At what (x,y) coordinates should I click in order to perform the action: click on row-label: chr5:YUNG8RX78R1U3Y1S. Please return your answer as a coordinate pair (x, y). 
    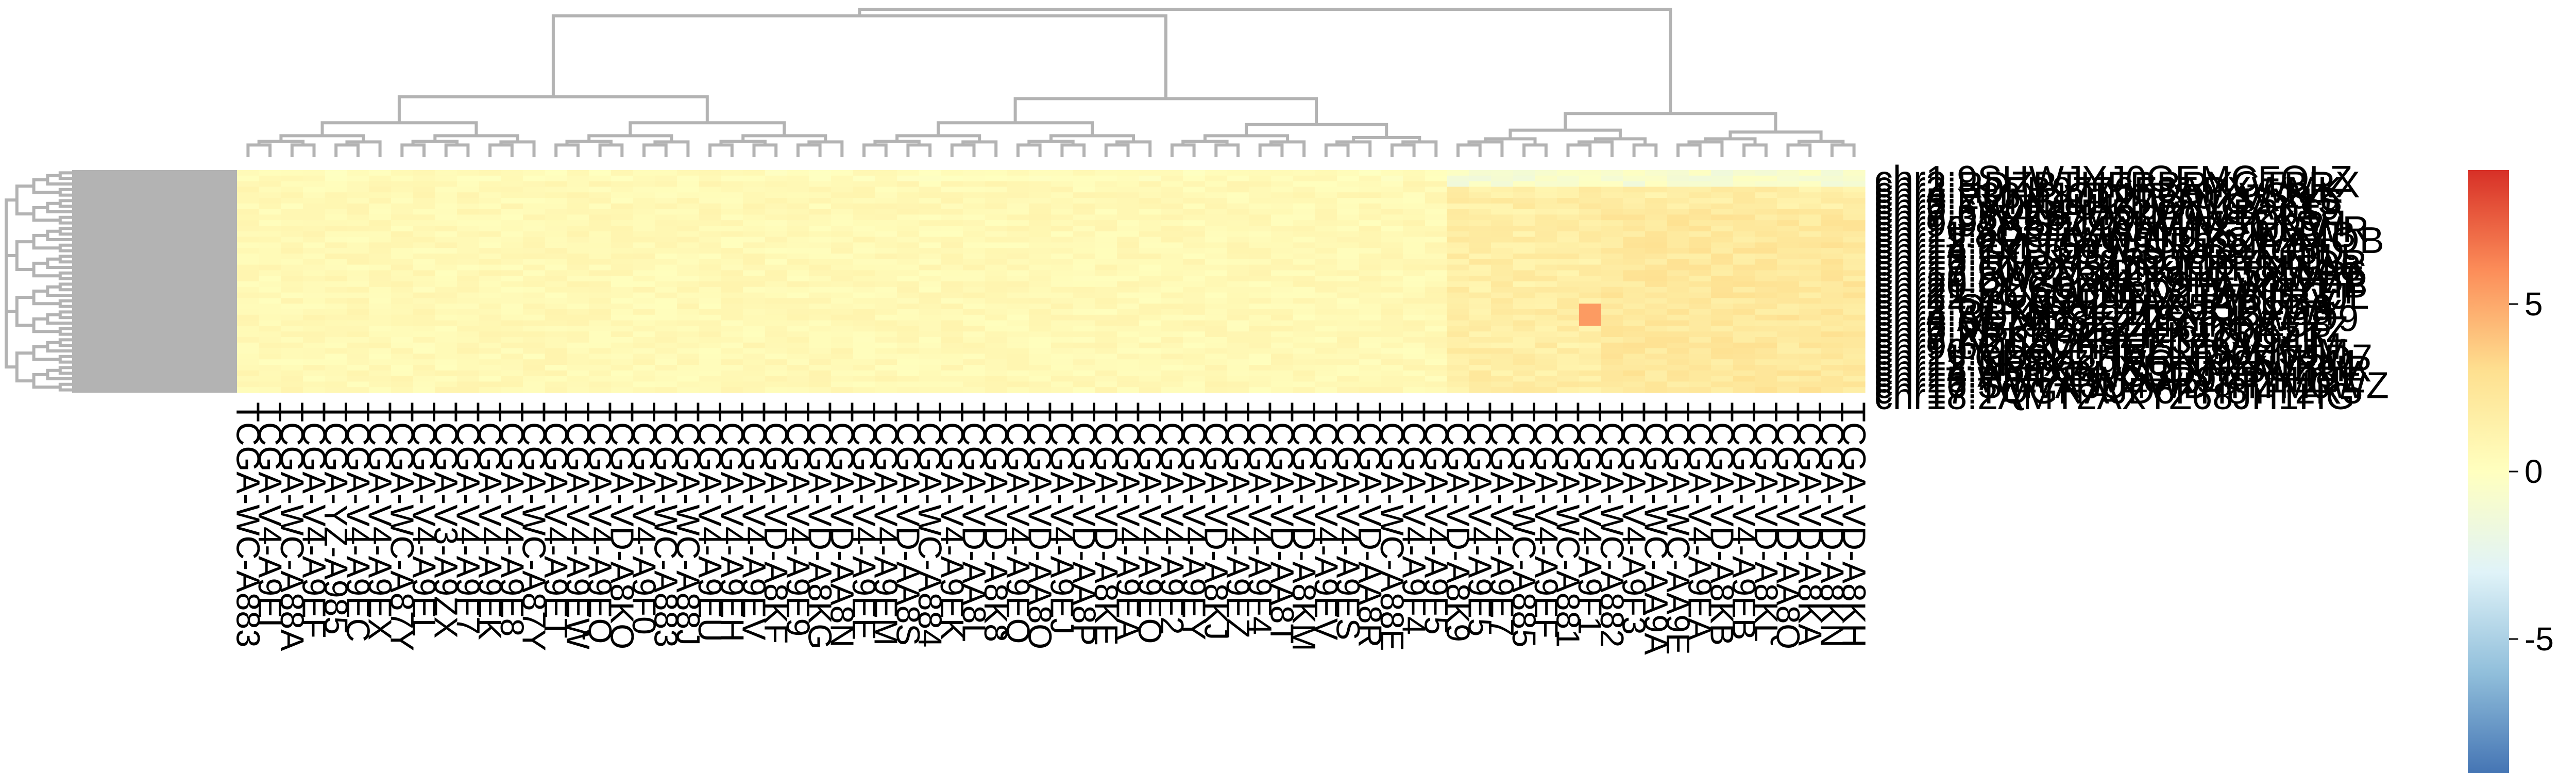
    Looking at the image, I should click on (2108, 201).